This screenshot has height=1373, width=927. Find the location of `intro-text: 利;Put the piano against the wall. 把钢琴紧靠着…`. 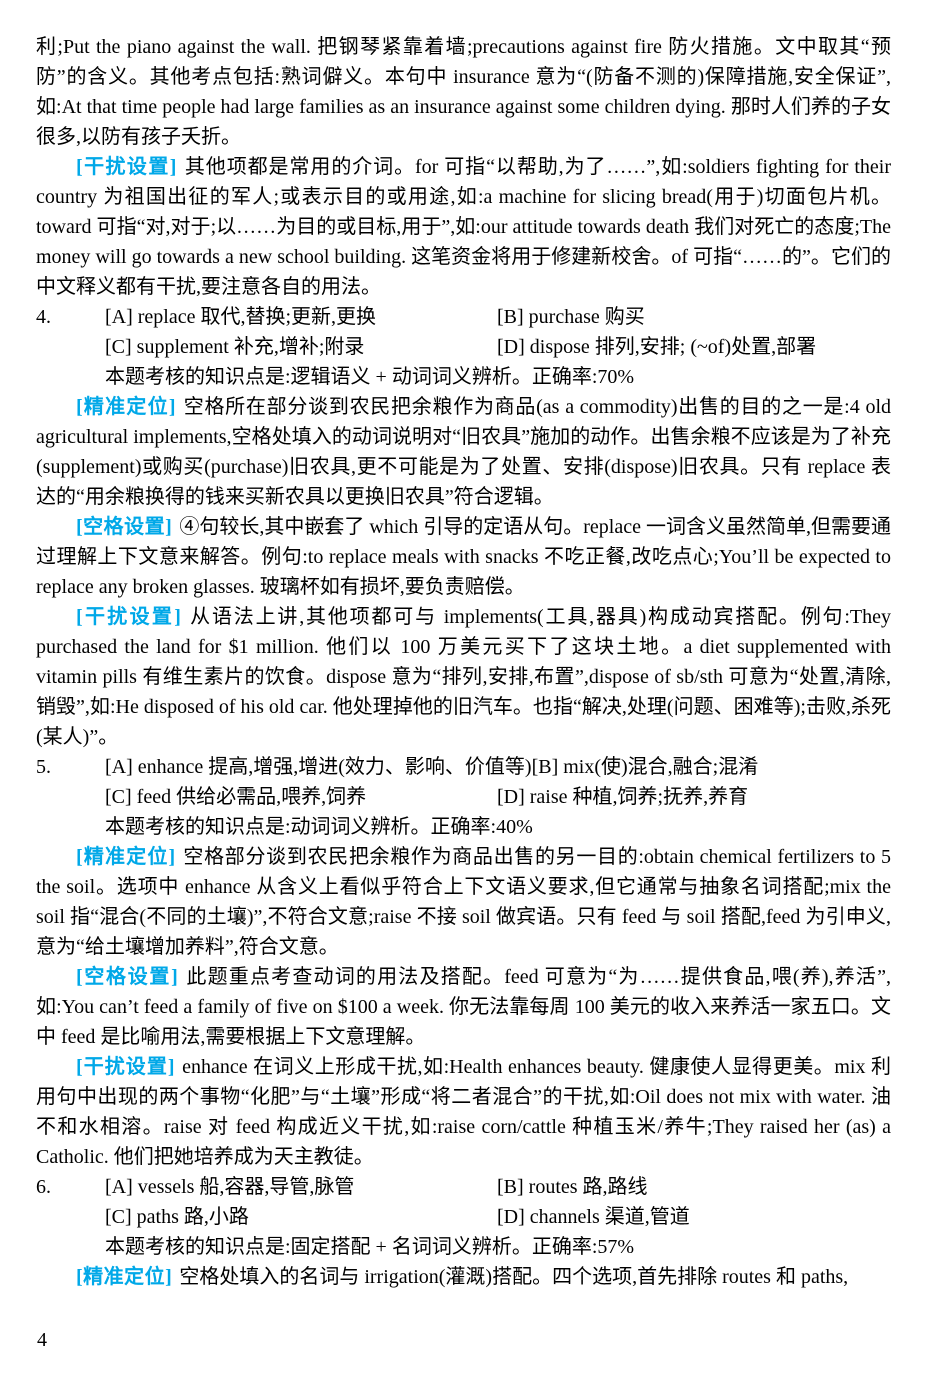

intro-text: 利;Put the piano against the wall. 把钢琴紧靠着… is located at coordinates (463, 92).